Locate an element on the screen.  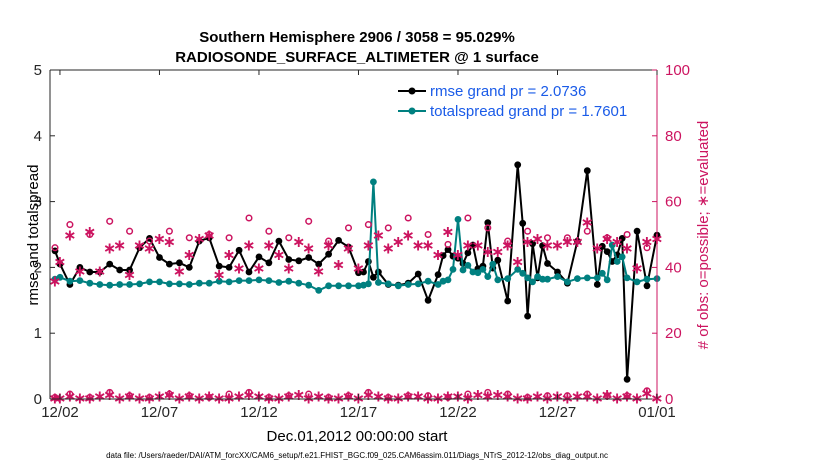
legend-rmse-label: rmse grand pr = 2.0736 is located at coordinates (508, 91).